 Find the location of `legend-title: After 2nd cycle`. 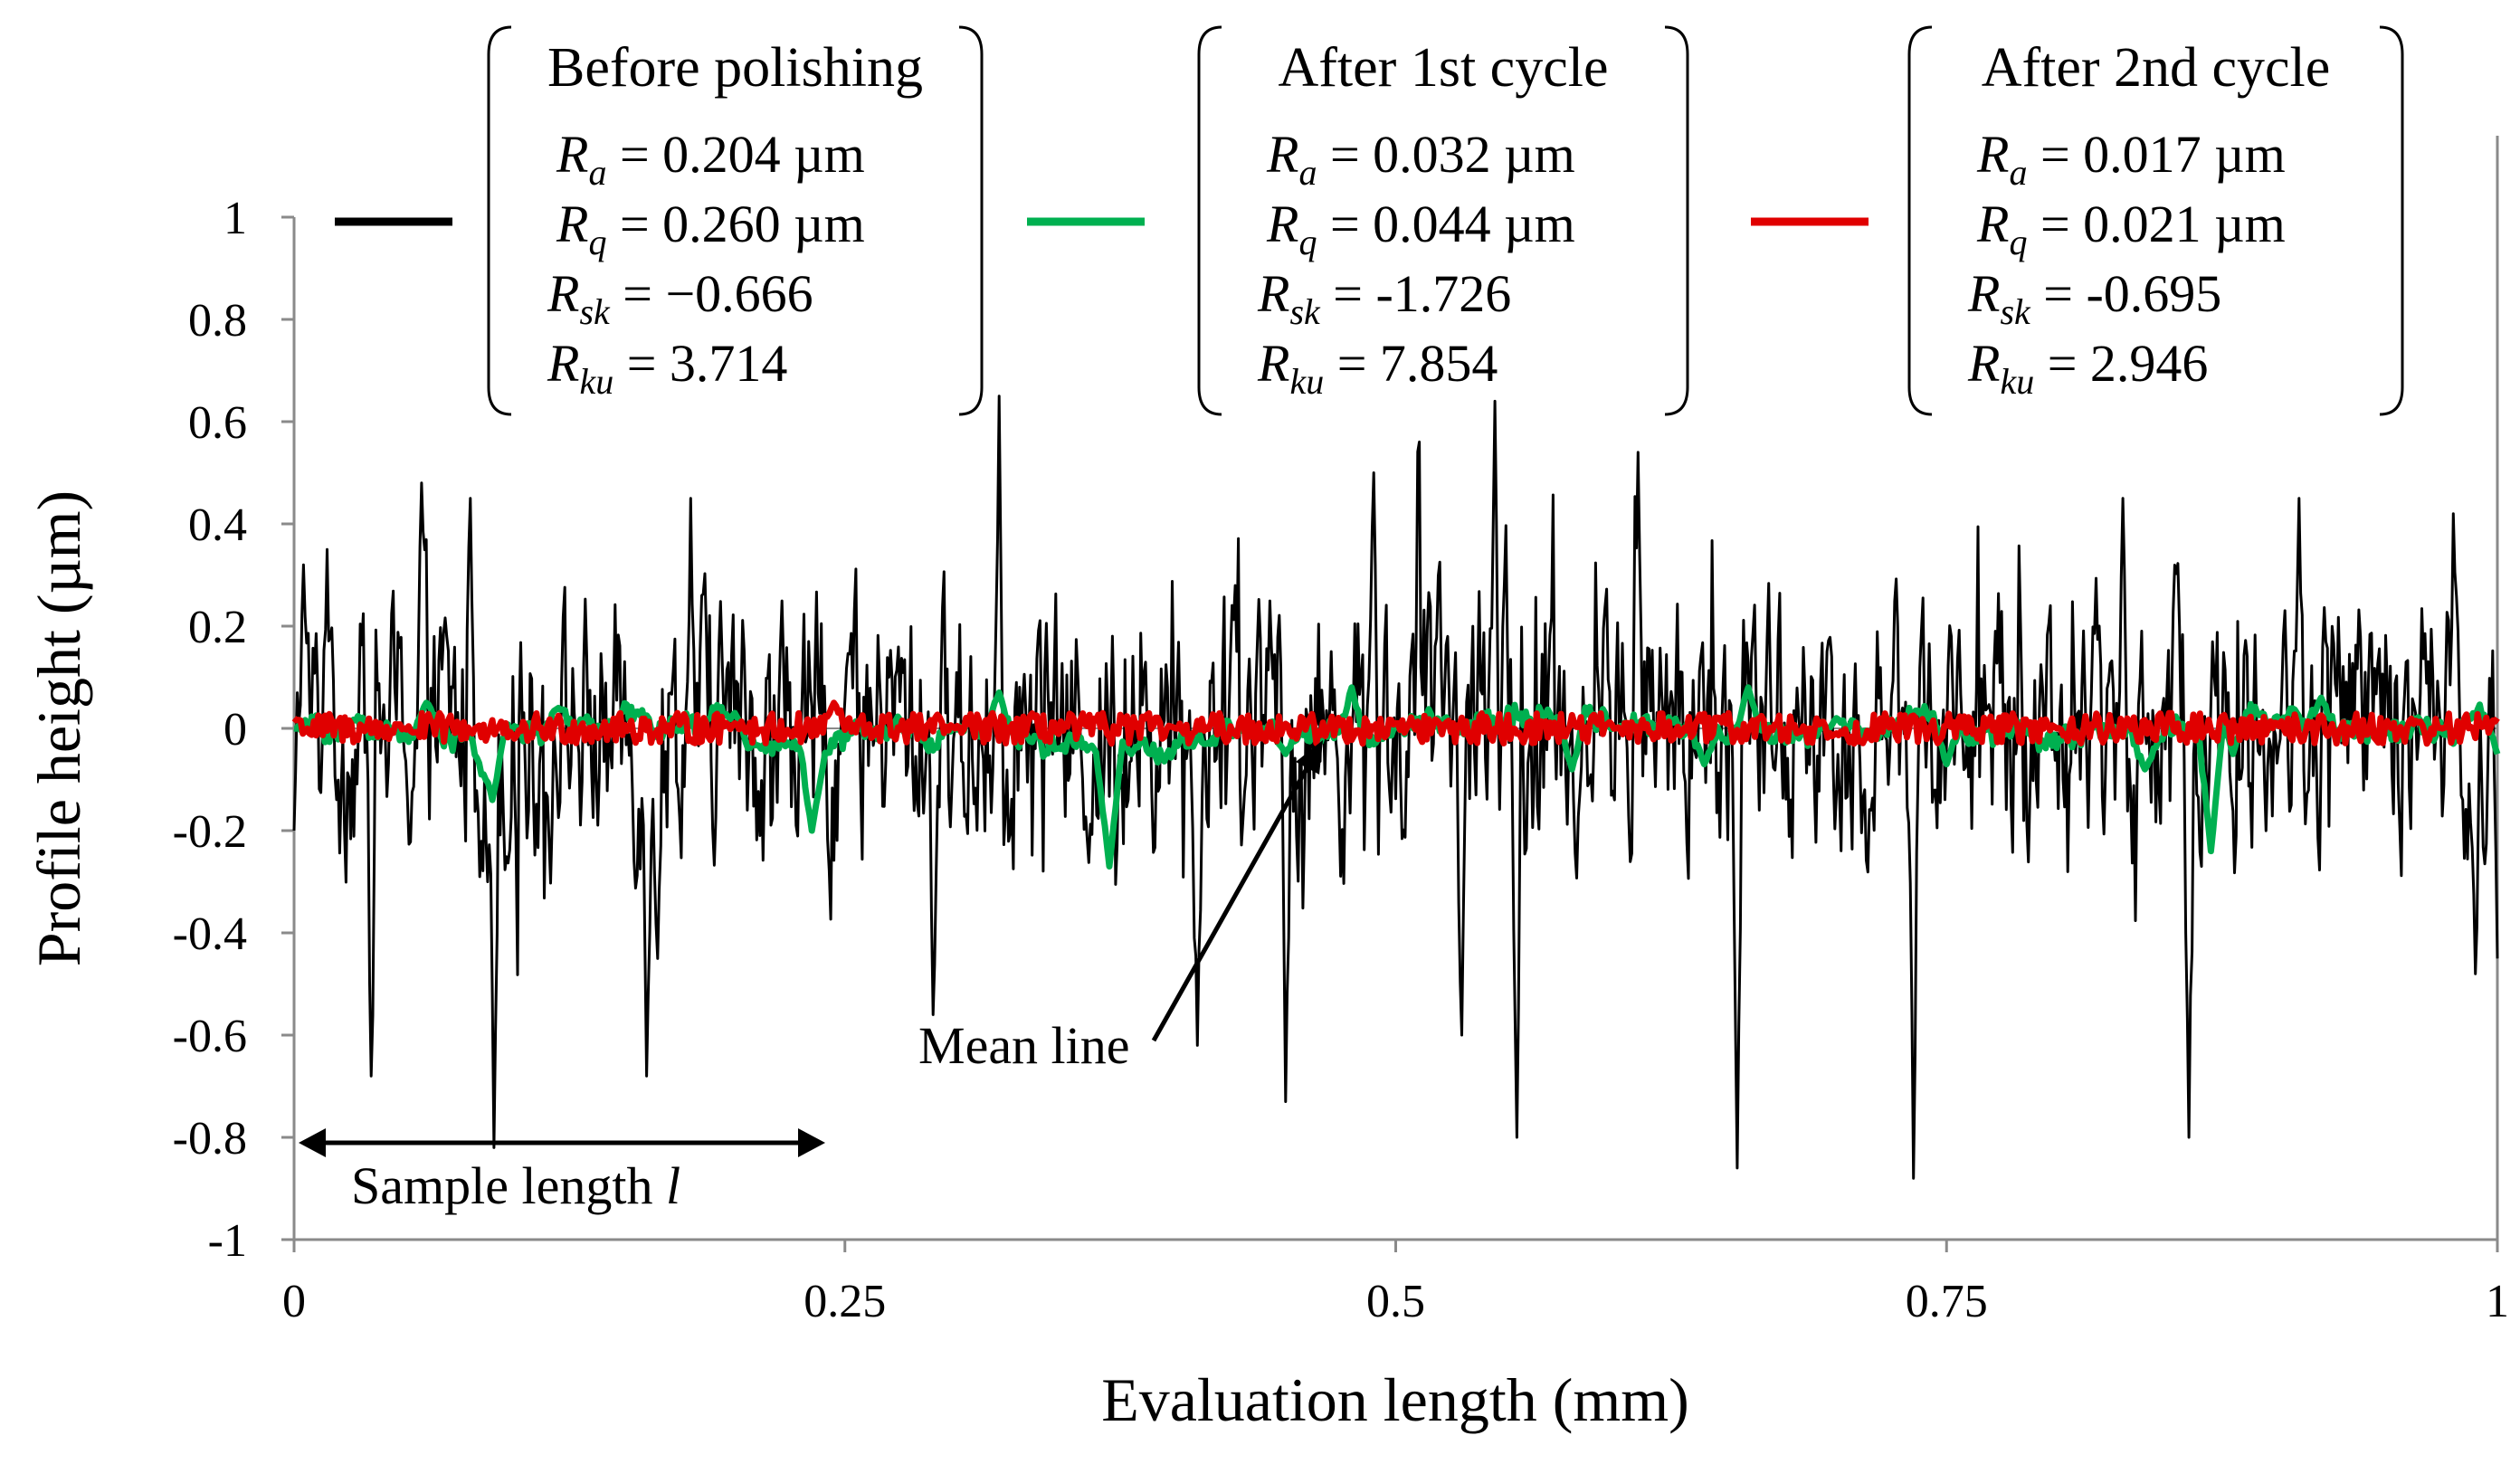

legend-title: After 2nd cycle is located at coordinates (2156, 68).